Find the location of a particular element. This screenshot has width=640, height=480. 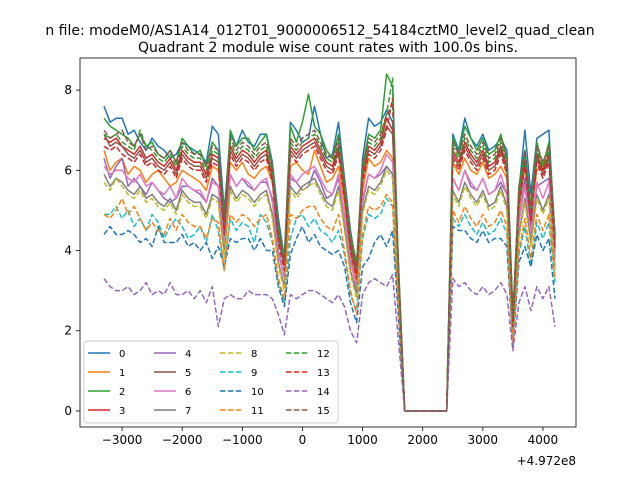

x-tick-label: 4000 is located at coordinates (543, 440).